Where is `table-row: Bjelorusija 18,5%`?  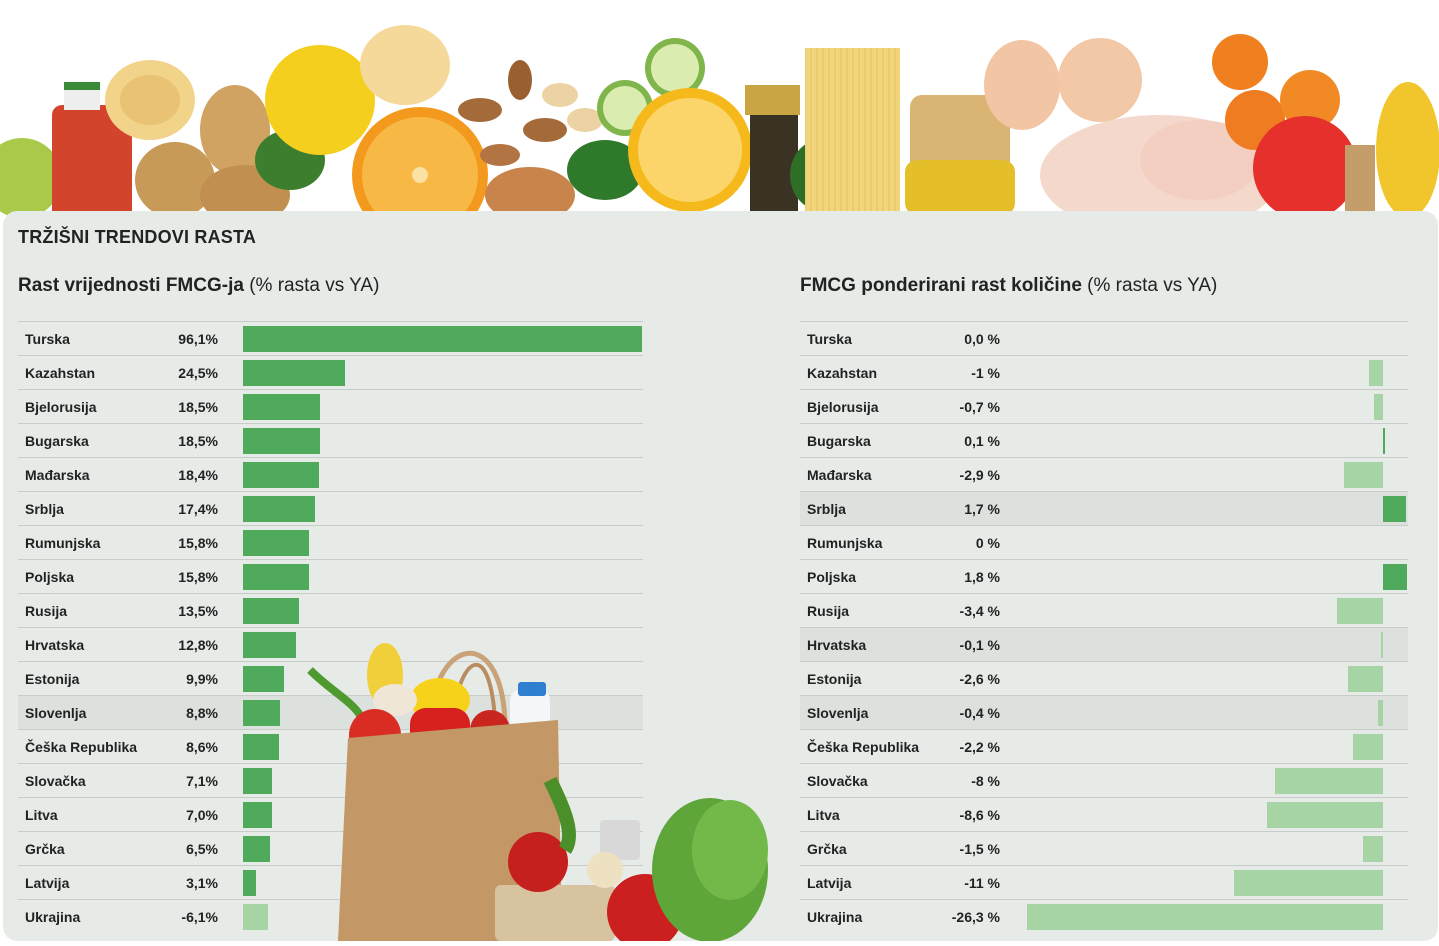 table-row: Bjelorusija 18,5% is located at coordinates (330, 406).